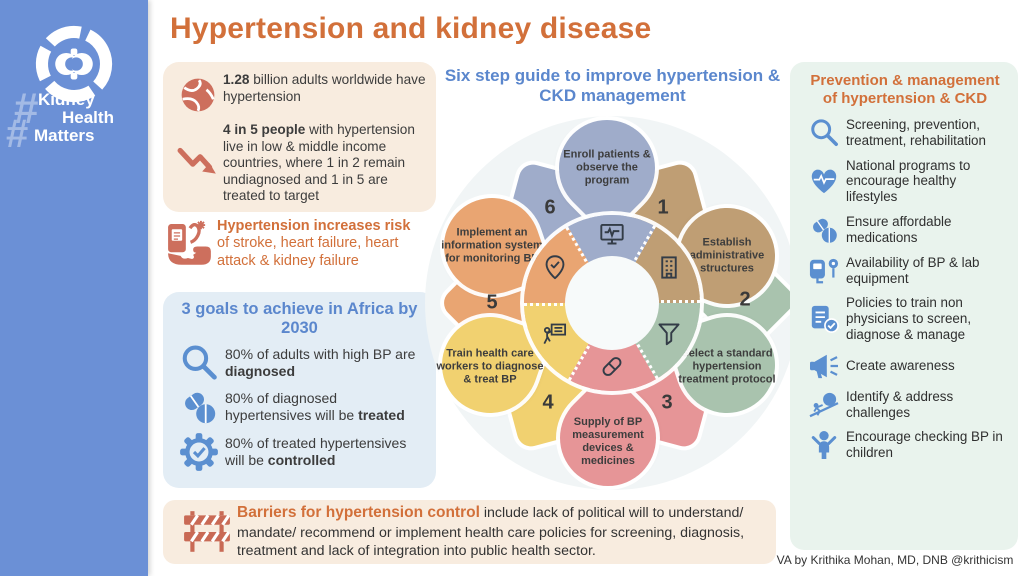 The image size is (1024, 576). I want to click on goal-rest: 80% of adults with high BP are, so click(320, 354).